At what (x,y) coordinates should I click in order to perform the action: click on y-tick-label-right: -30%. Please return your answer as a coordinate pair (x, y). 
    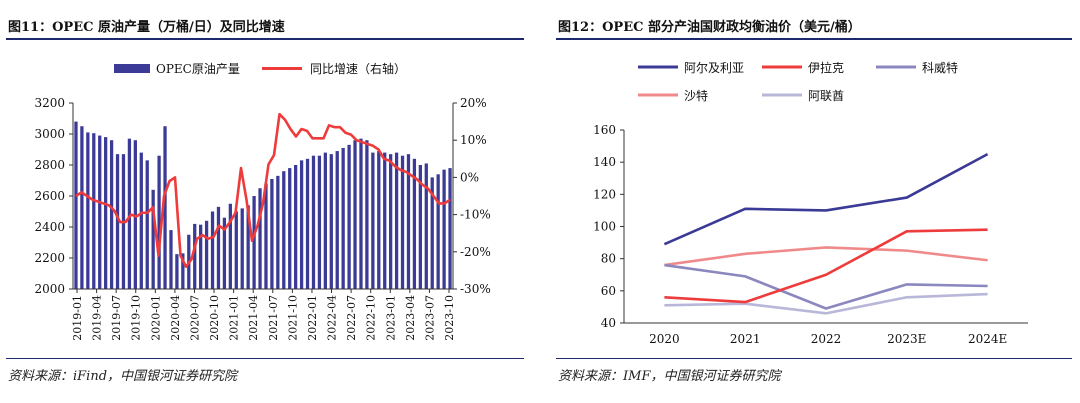
    Looking at the image, I should click on (475, 289).